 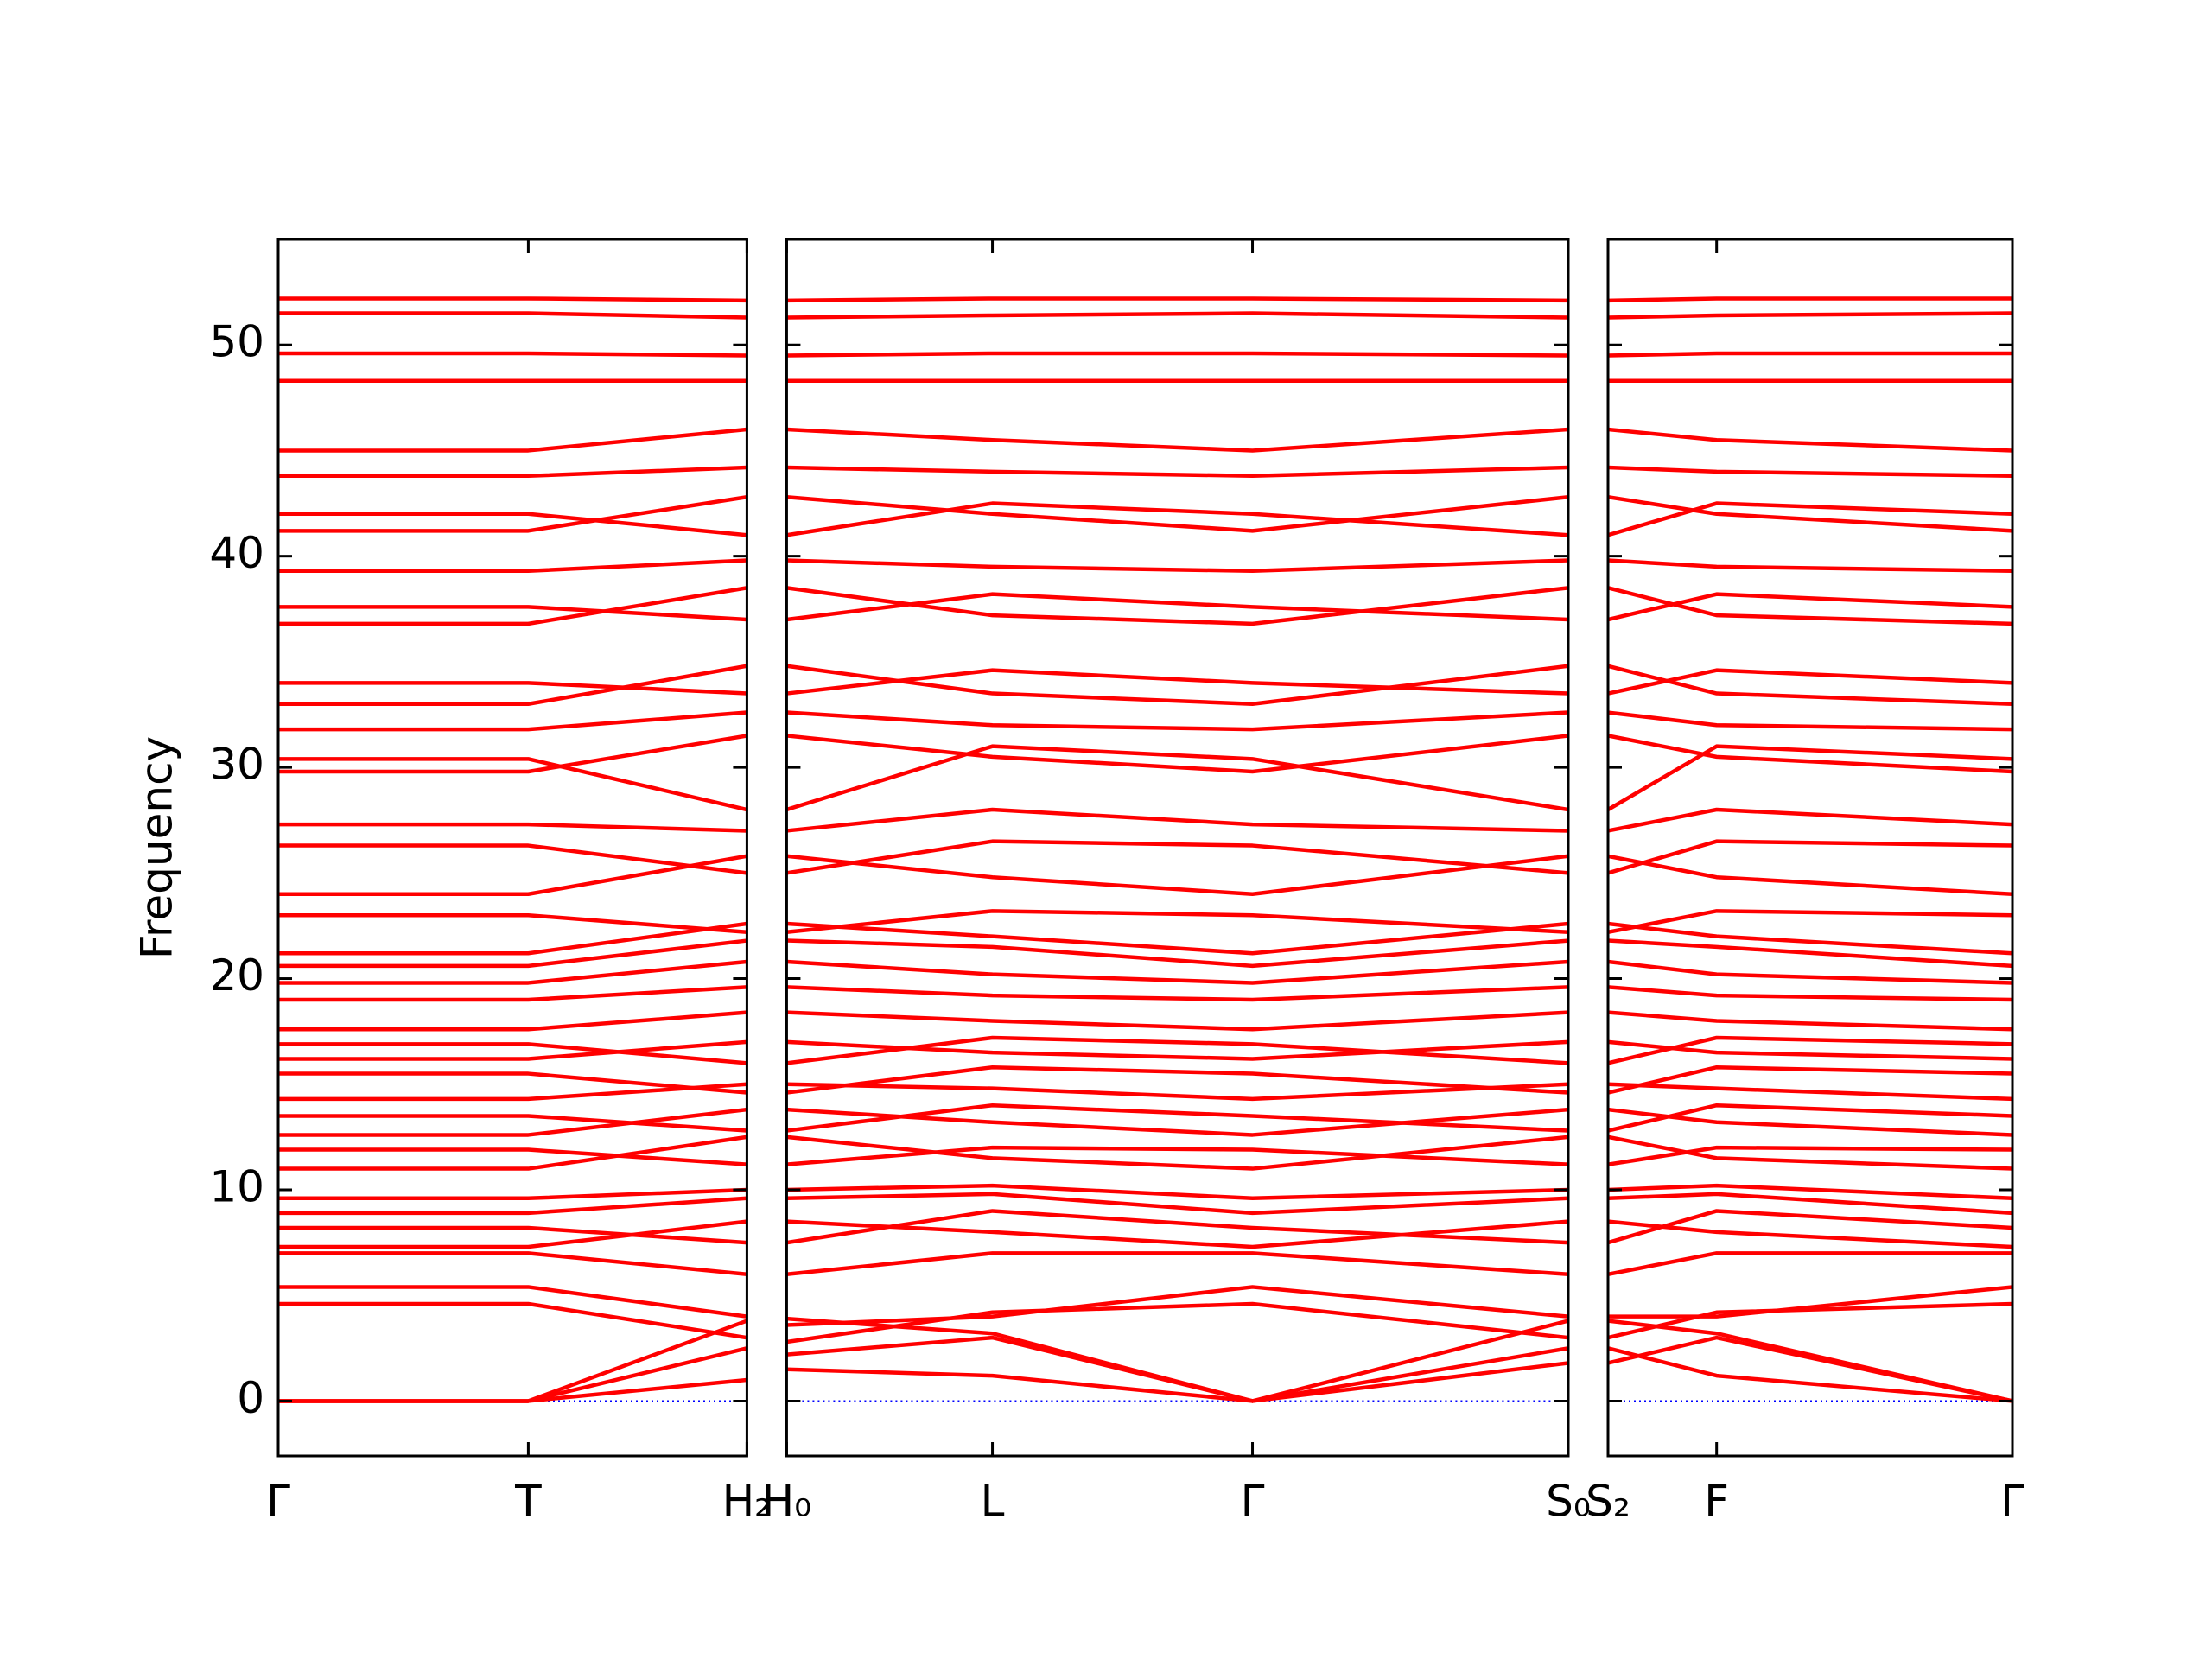 I want to click on axes-frame, so click(x=1810, y=848).